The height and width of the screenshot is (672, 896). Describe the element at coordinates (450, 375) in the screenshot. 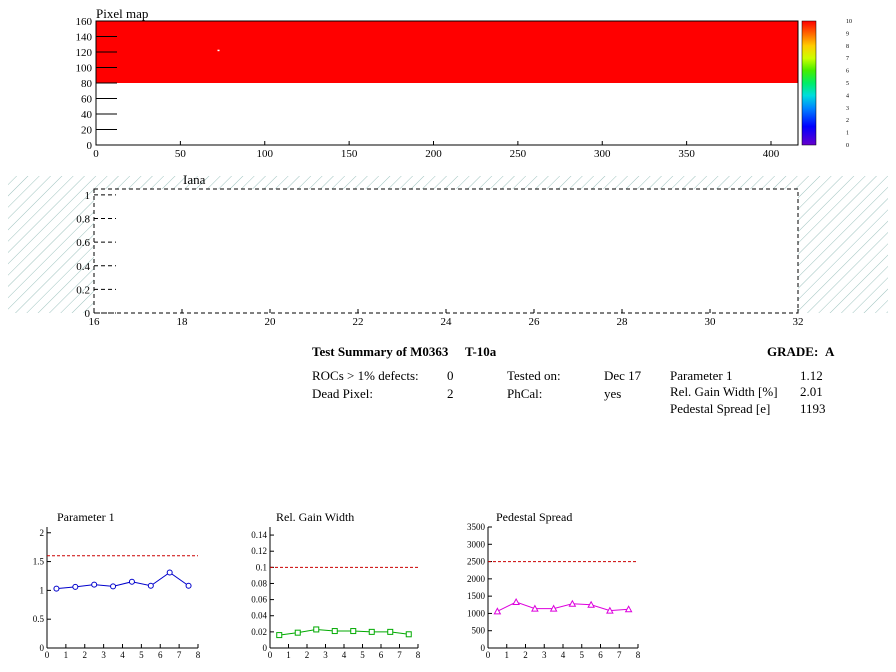

I see `summary-rocs-value: 0` at that location.